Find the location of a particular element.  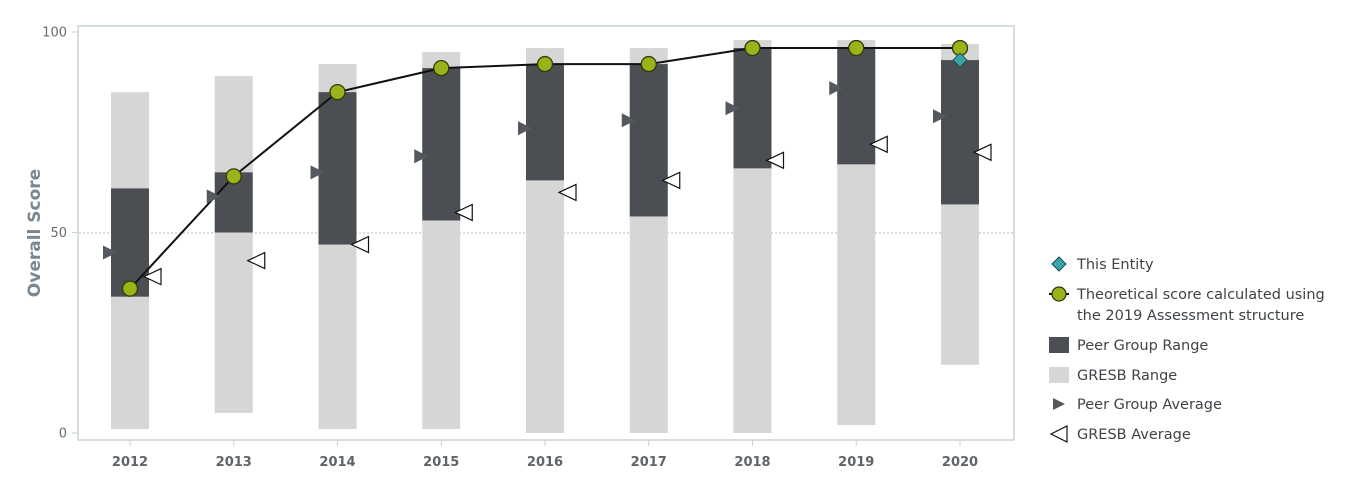

legend-swatch-theoretical-score is located at coordinates (1059, 294).